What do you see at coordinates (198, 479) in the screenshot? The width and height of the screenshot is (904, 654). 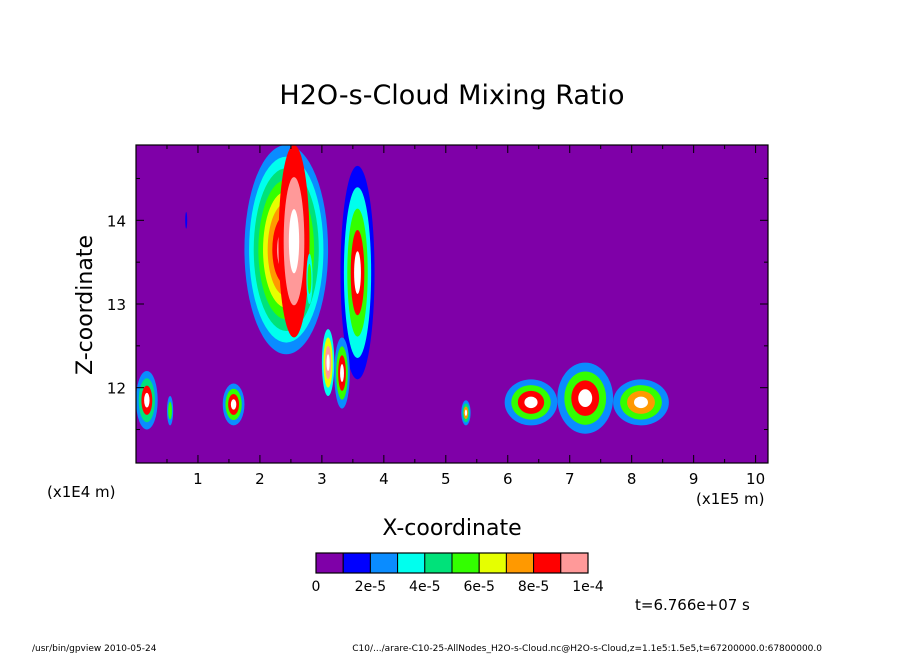 I see `x-tick-label: 1` at bounding box center [198, 479].